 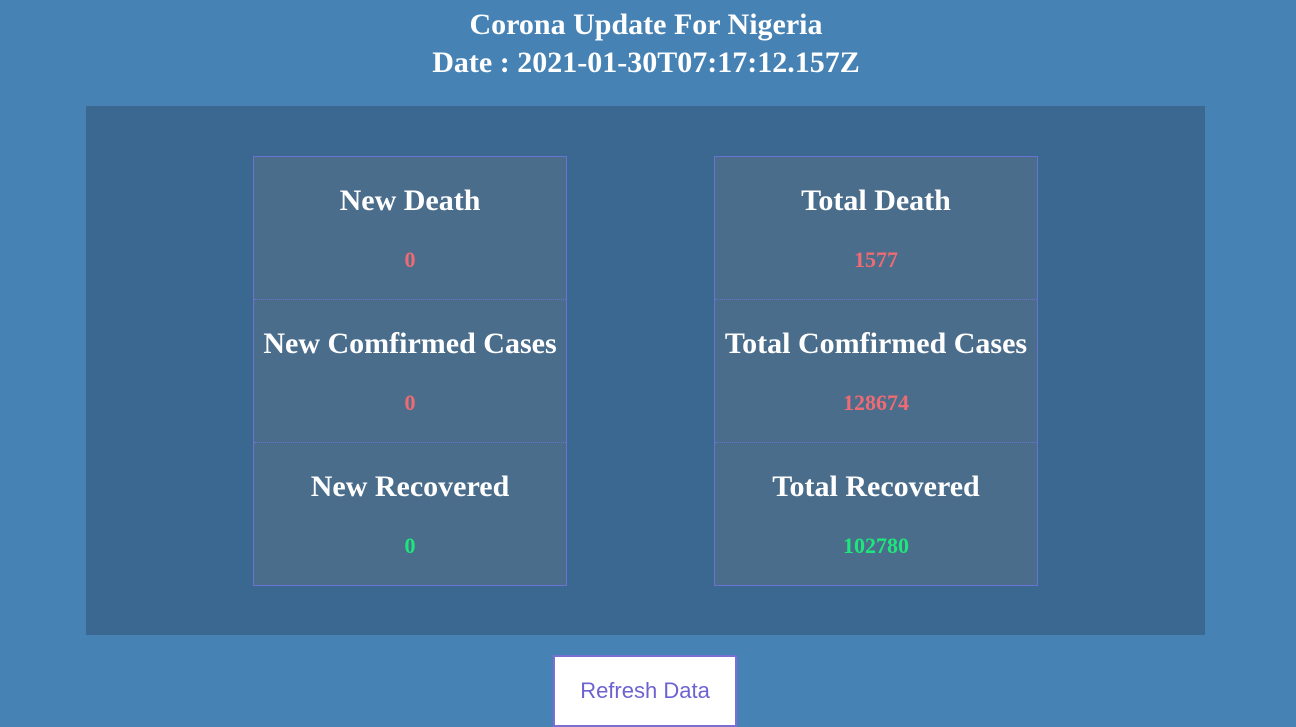 I want to click on total-confirmed-value: 128674, so click(x=876, y=402).